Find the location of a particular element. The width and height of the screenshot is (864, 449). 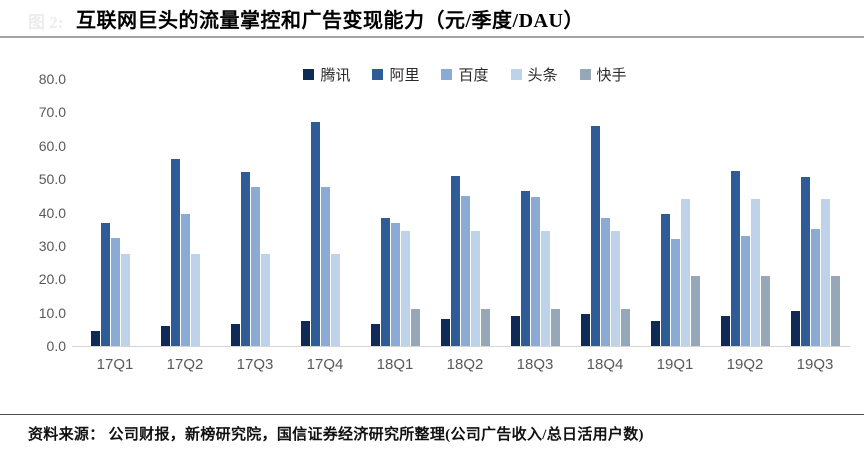

x-tick-label-18Q2: 18Q2 is located at coordinates (465, 364).